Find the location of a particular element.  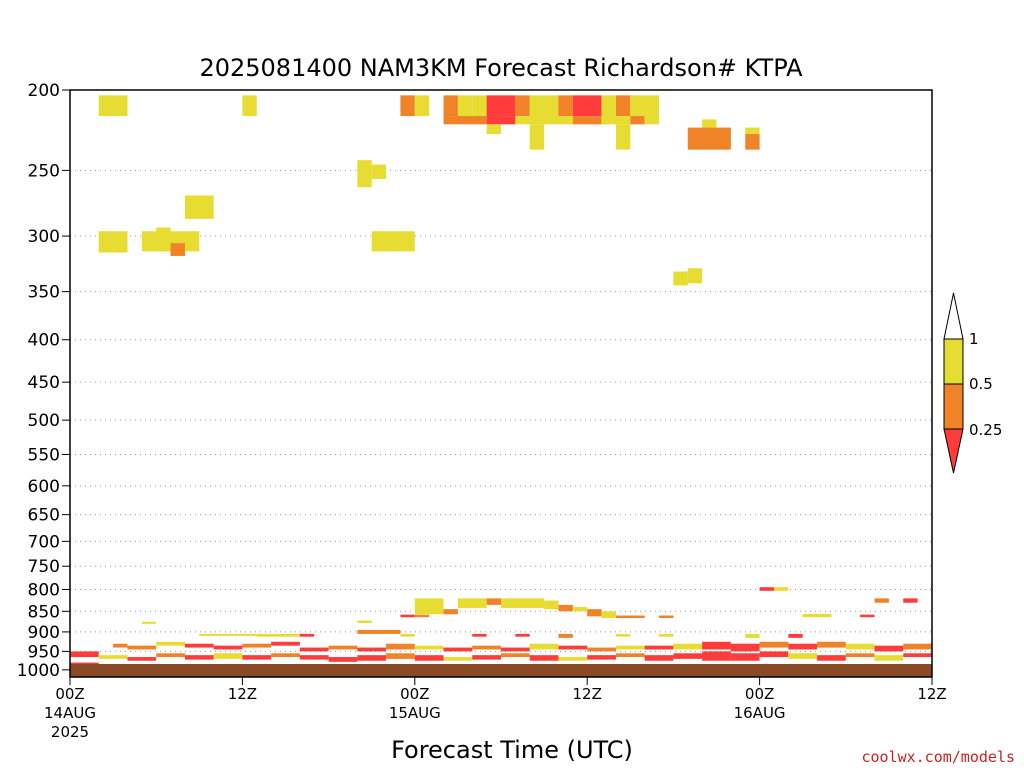

y-tick-label: 250 is located at coordinates (44, 171).